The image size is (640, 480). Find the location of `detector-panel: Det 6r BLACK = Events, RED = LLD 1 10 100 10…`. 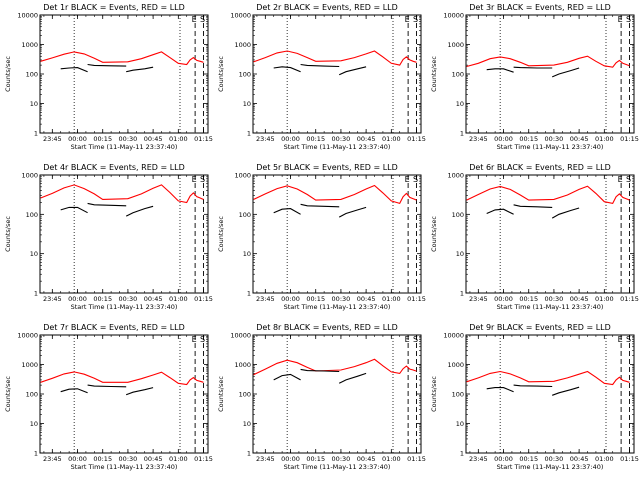

detector-panel: Det 6r BLACK = Events, RED = LLD 1 10 100 10… is located at coordinates (532, 240).